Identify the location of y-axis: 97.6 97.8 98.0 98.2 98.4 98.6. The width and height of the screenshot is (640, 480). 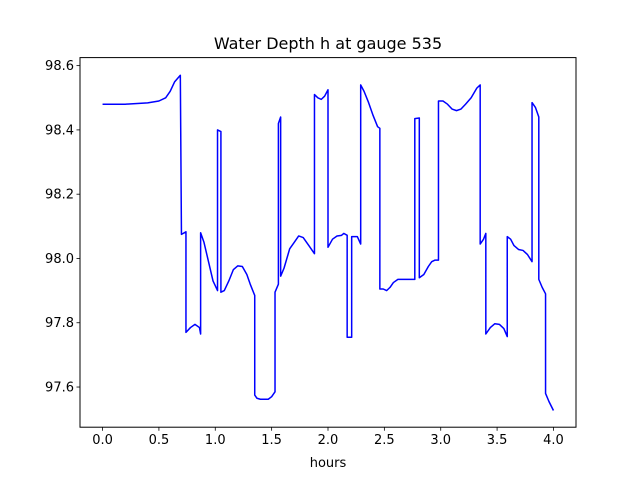
(62, 227).